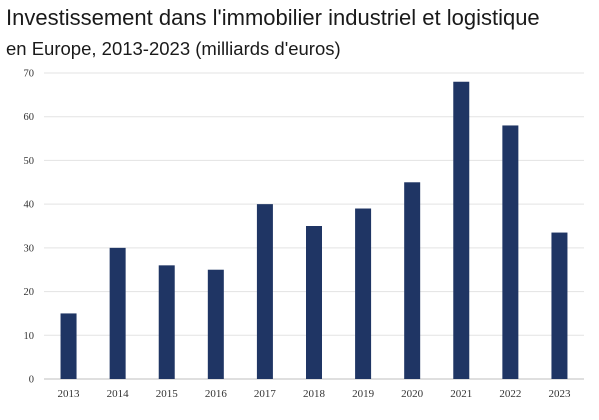 Image resolution: width=599 pixels, height=420 pixels. I want to click on y-tick-label: 40, so click(29, 205).